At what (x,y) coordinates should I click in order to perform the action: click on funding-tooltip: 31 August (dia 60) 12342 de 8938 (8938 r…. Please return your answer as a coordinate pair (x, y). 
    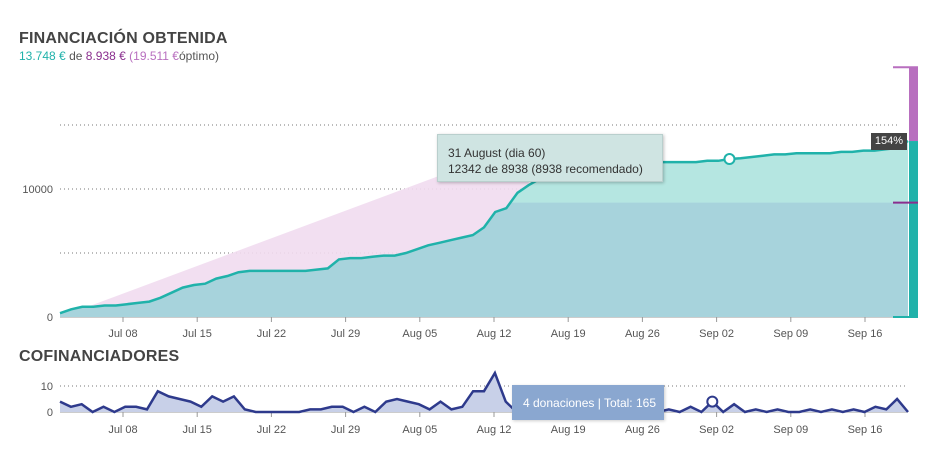
    Looking at the image, I should click on (550, 158).